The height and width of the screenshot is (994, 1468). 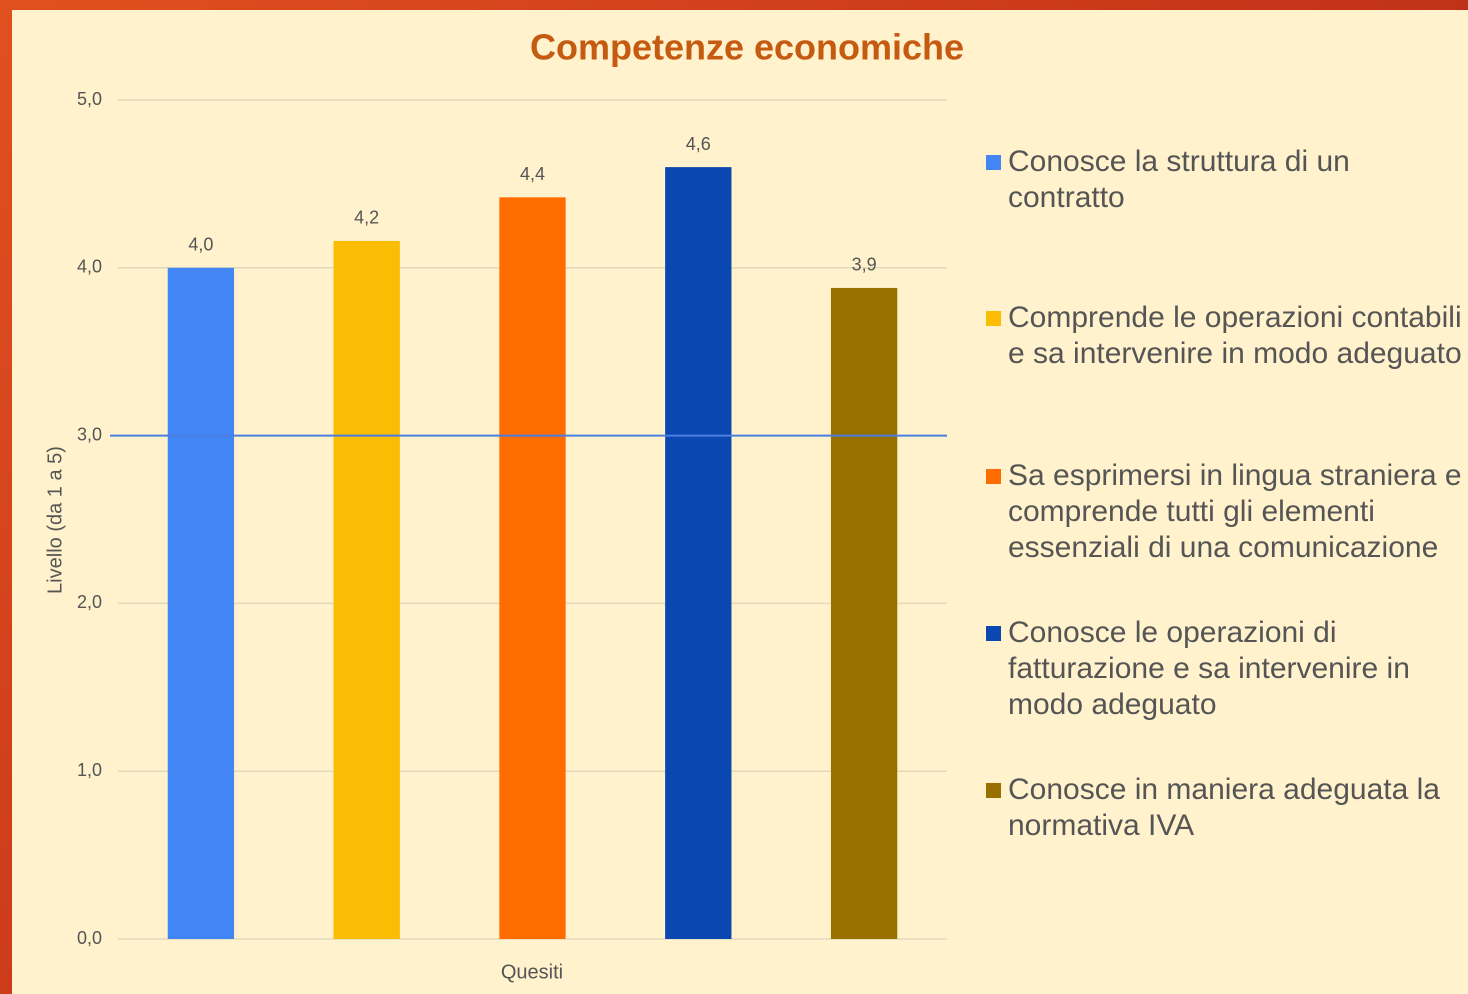 I want to click on y-tick-label: 5,0, so click(x=89, y=99).